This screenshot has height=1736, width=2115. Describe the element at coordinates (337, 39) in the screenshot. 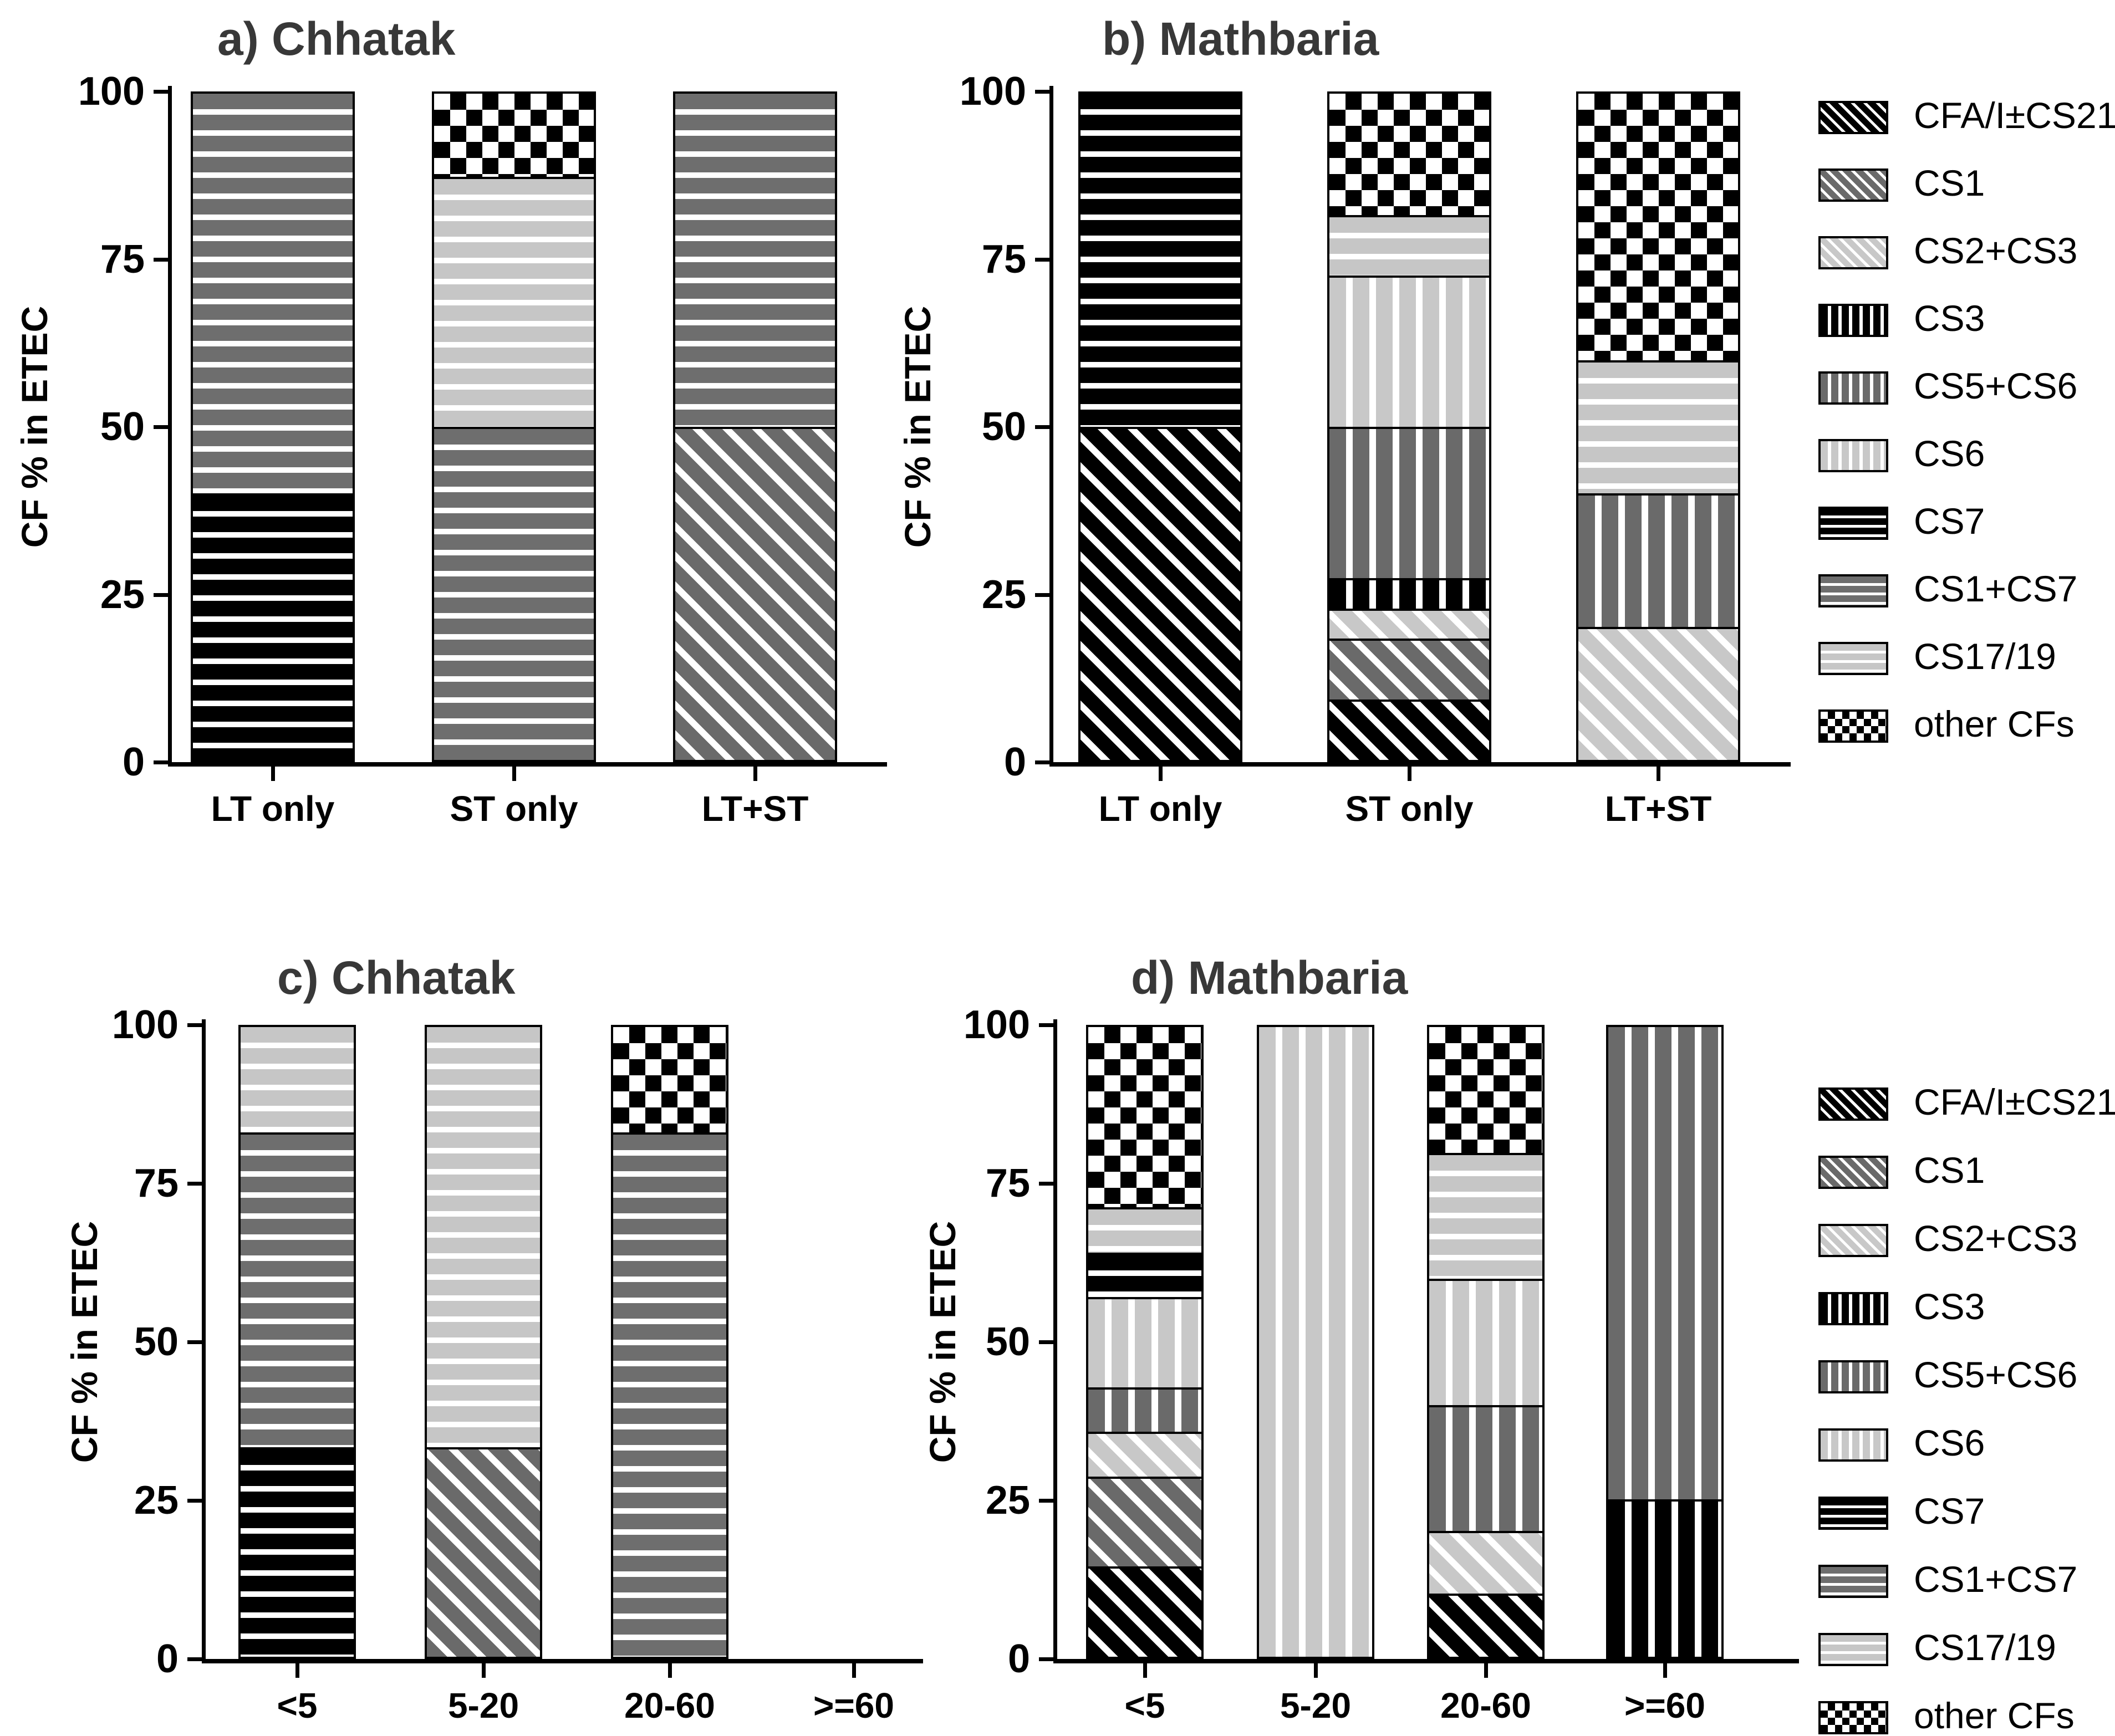

I see `panel-a-title: a) Chhatak` at that location.